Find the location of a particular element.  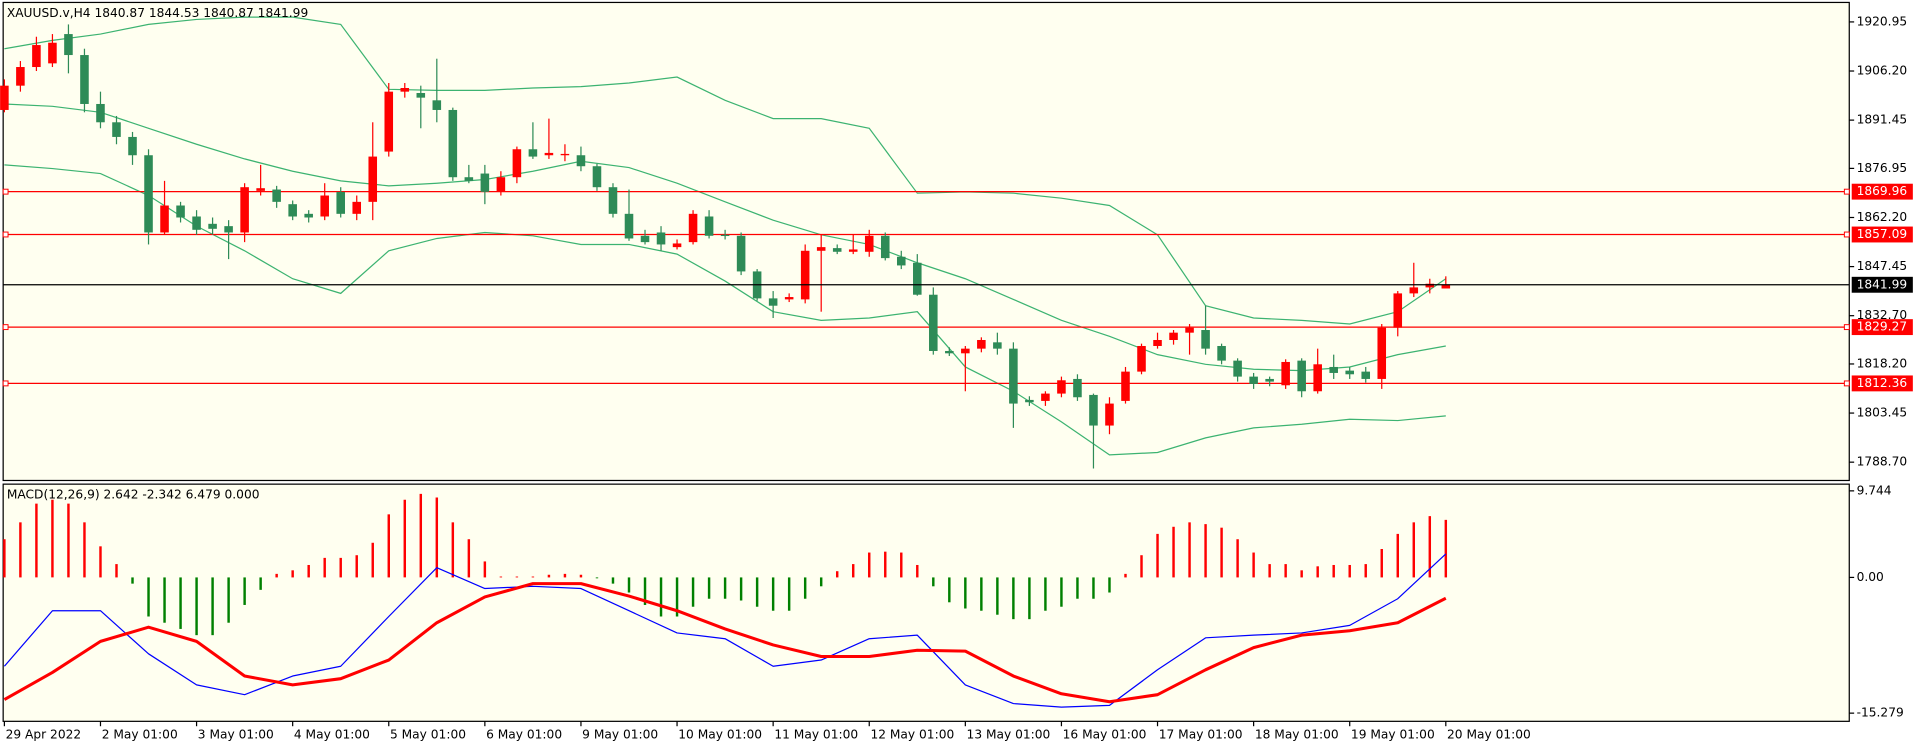

x-tick-label: 13 May 01:00 is located at coordinates (1009, 734).